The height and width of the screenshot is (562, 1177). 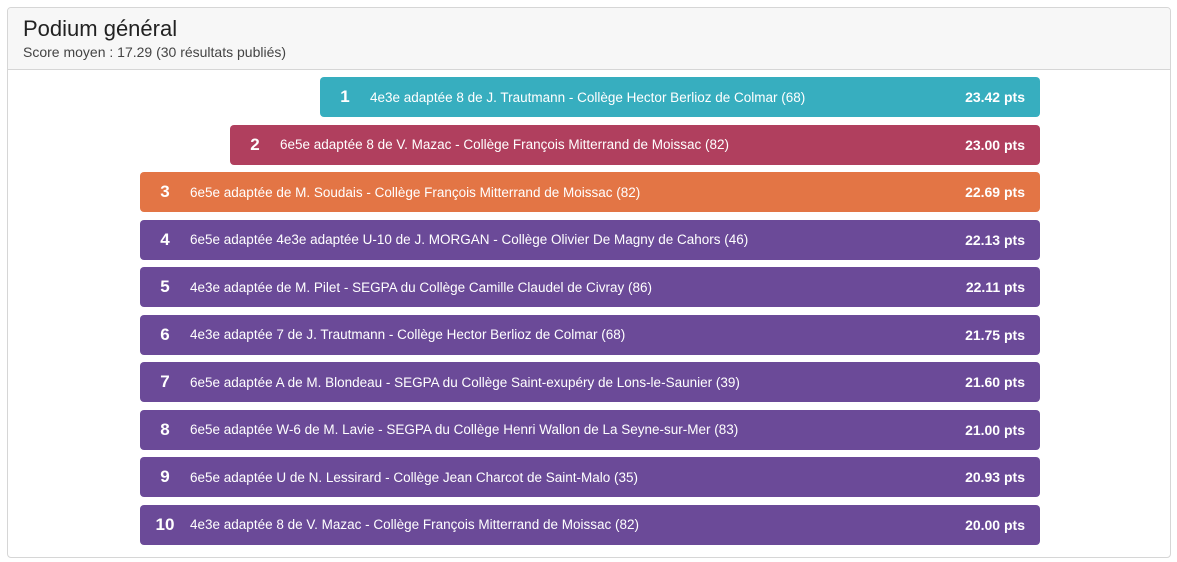 What do you see at coordinates (995, 429) in the screenshot?
I see `points: 21.00 pts` at bounding box center [995, 429].